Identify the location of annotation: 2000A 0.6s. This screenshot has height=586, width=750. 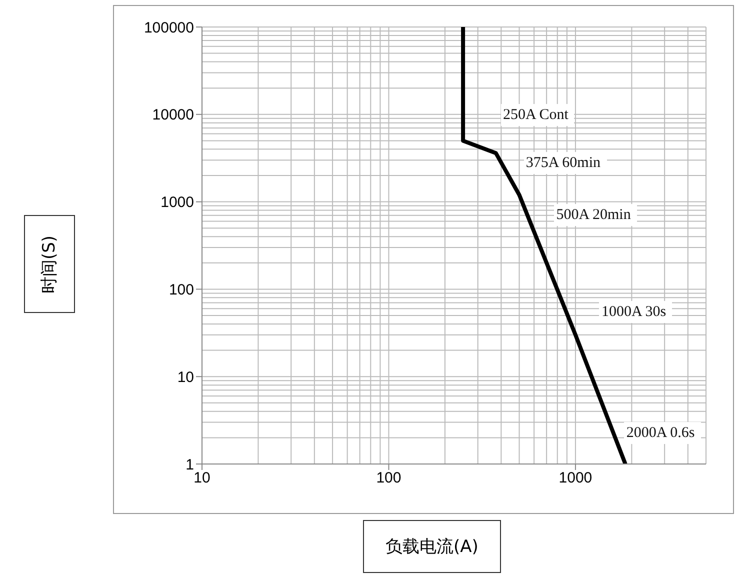
(662, 433).